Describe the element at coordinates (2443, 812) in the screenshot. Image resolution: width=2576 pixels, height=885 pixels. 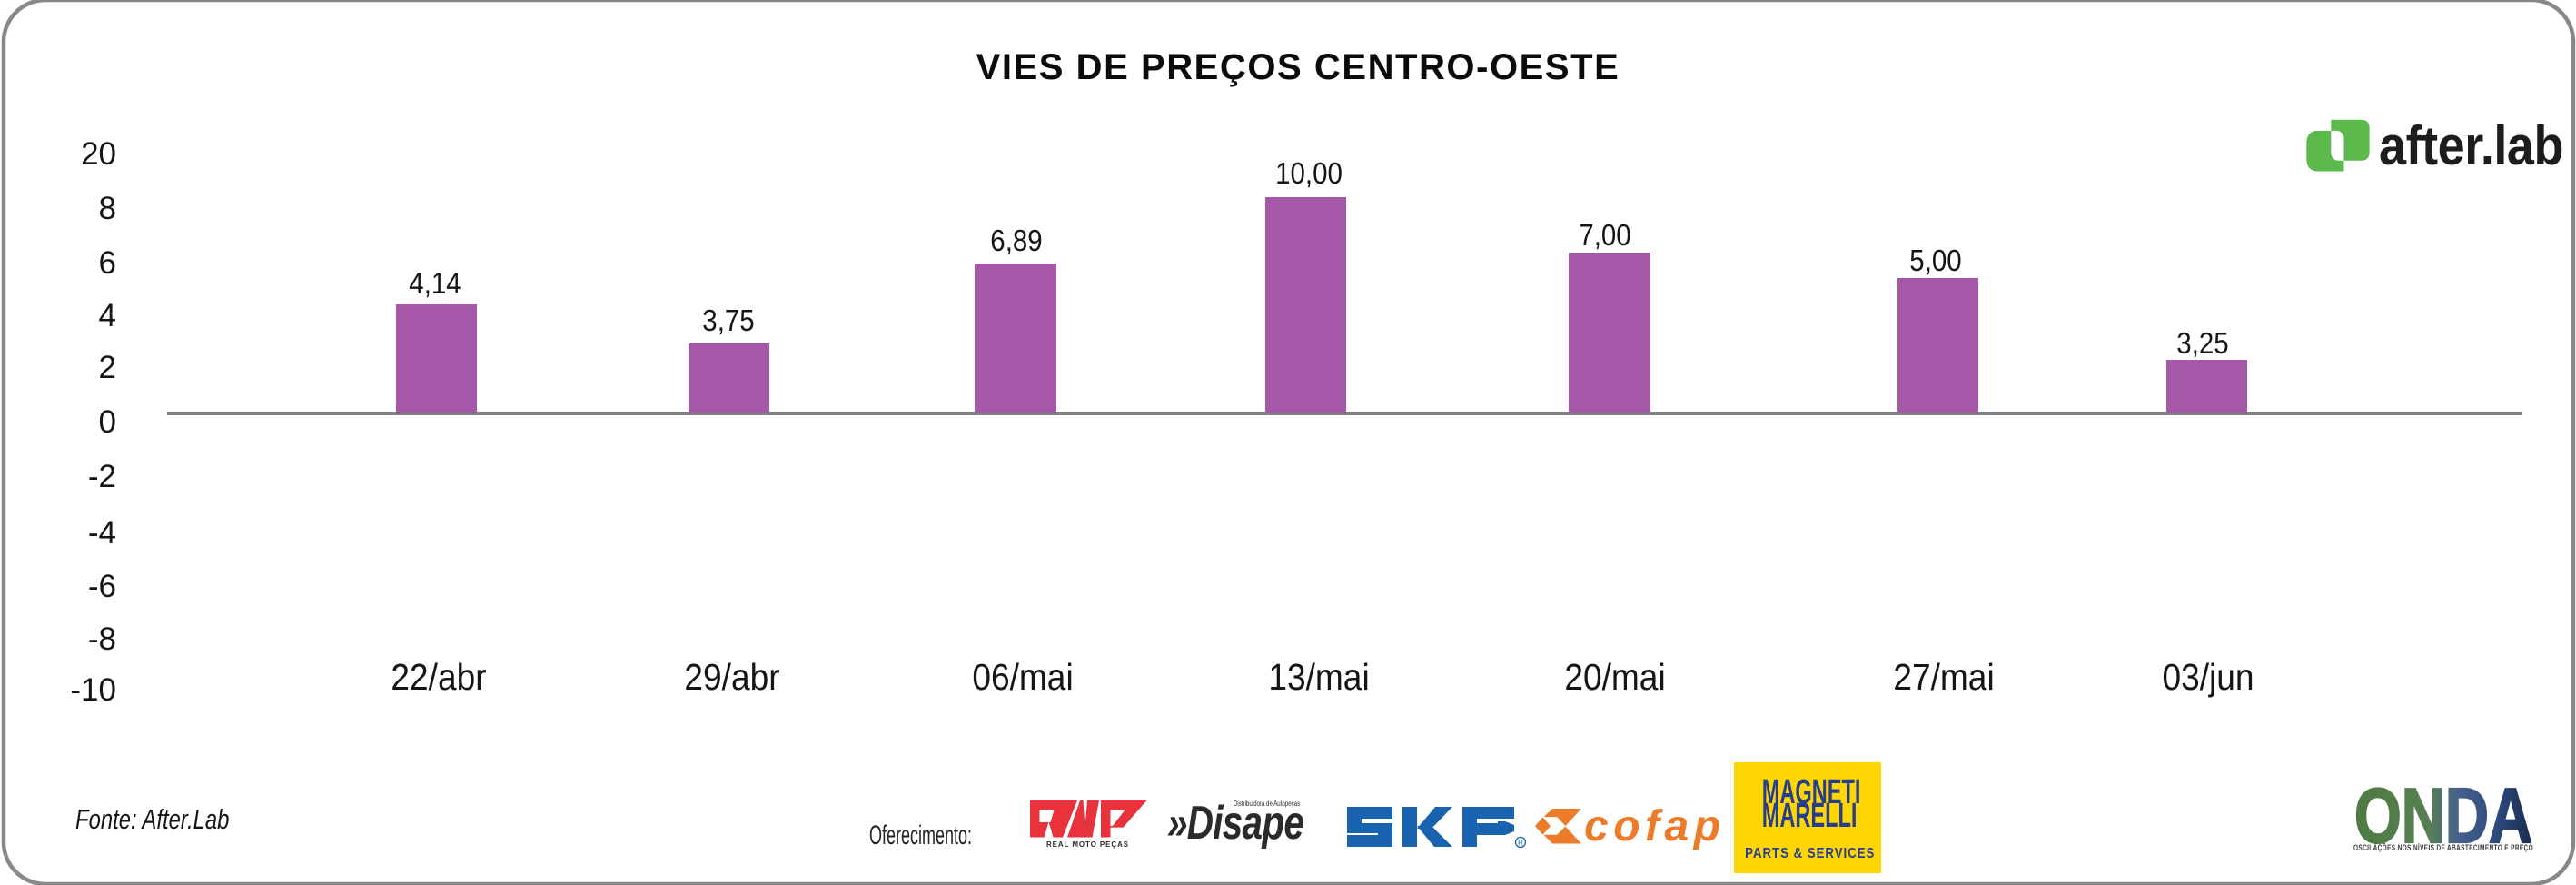
I see `svg-text: ONDA` at that location.